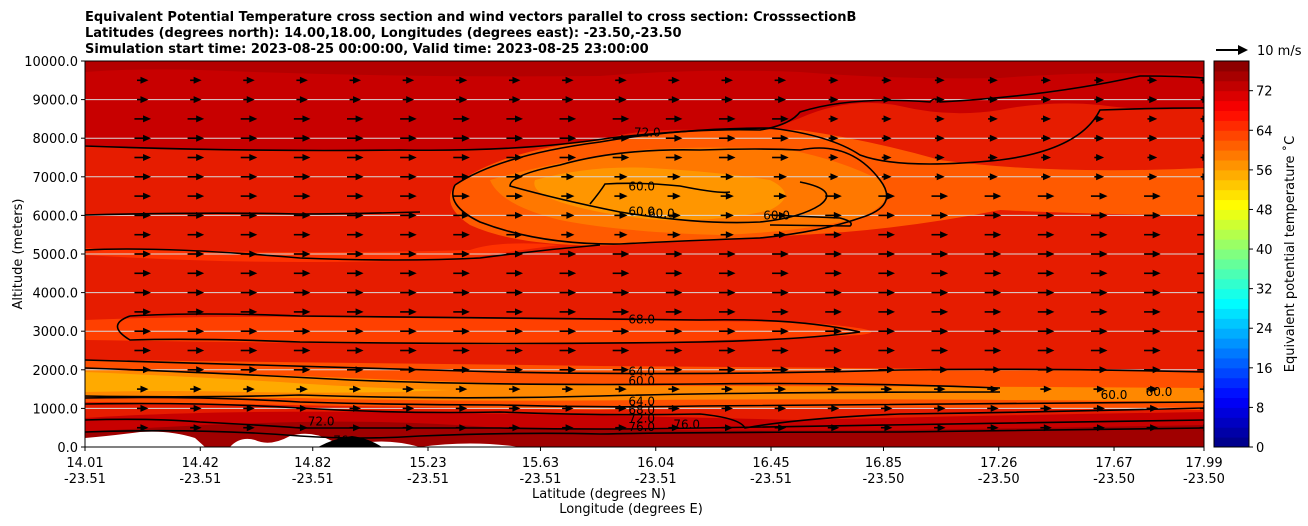 Image resolution: width=1308 pixels, height=526 pixels. I want to click on contour-line-64-low, so click(644, 367).